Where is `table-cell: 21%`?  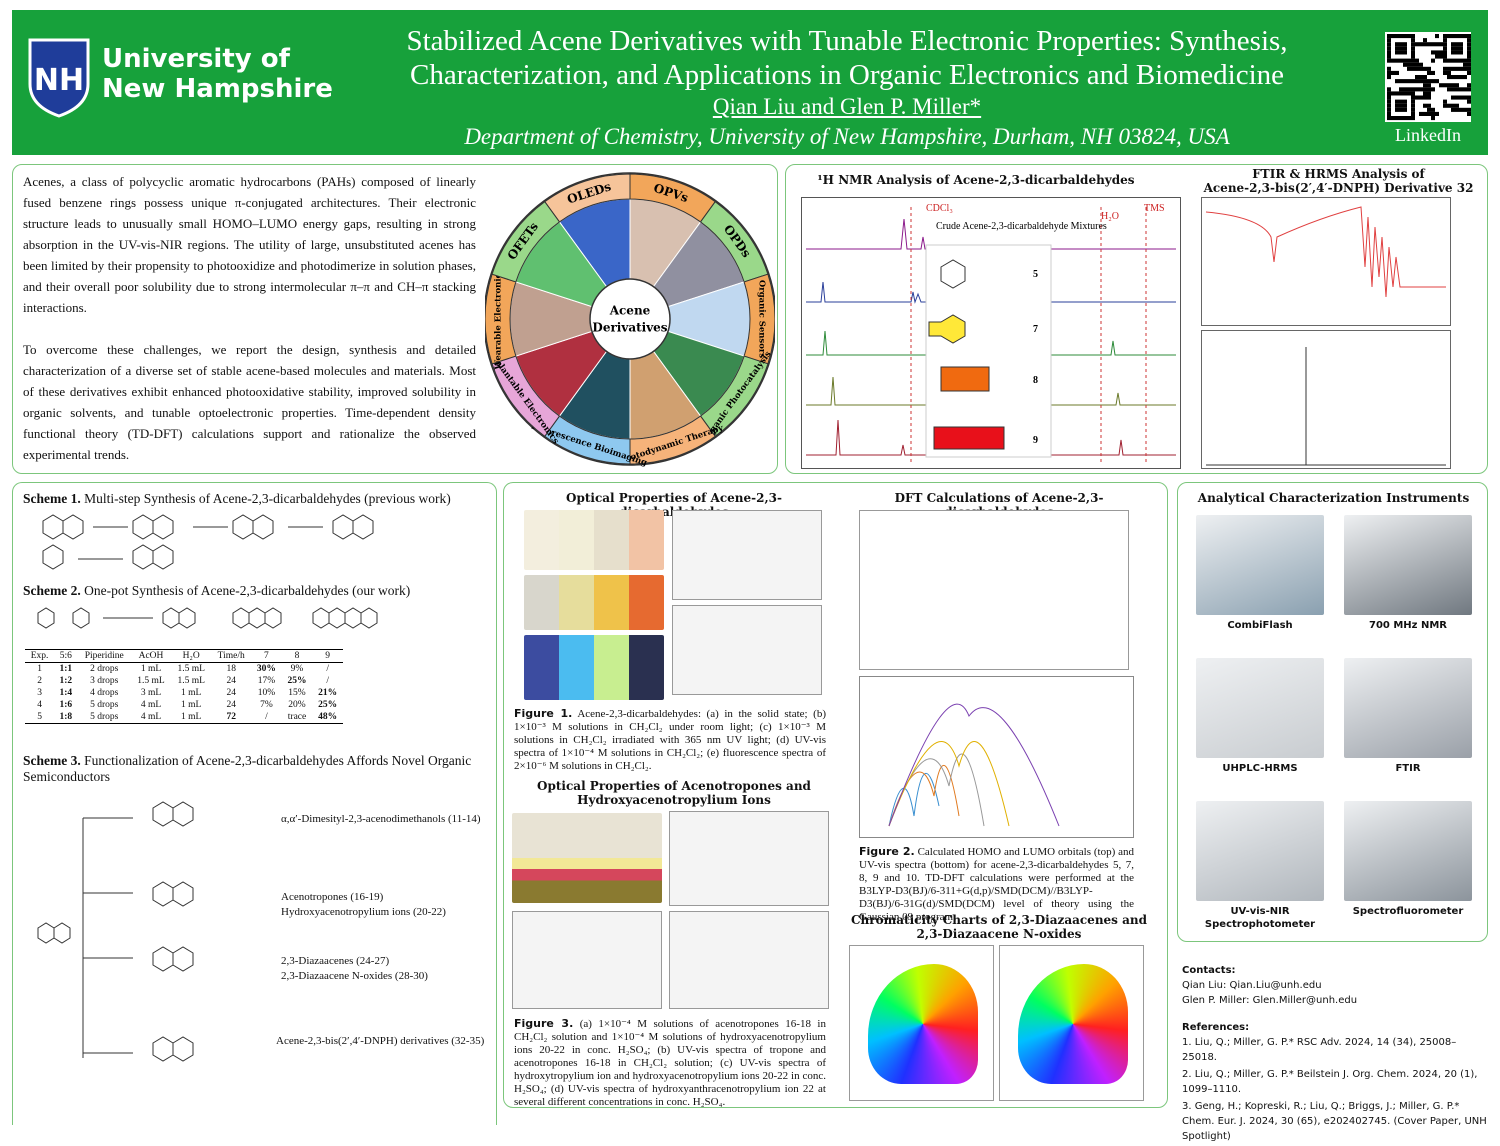
table-cell: 21% is located at coordinates (328, 693).